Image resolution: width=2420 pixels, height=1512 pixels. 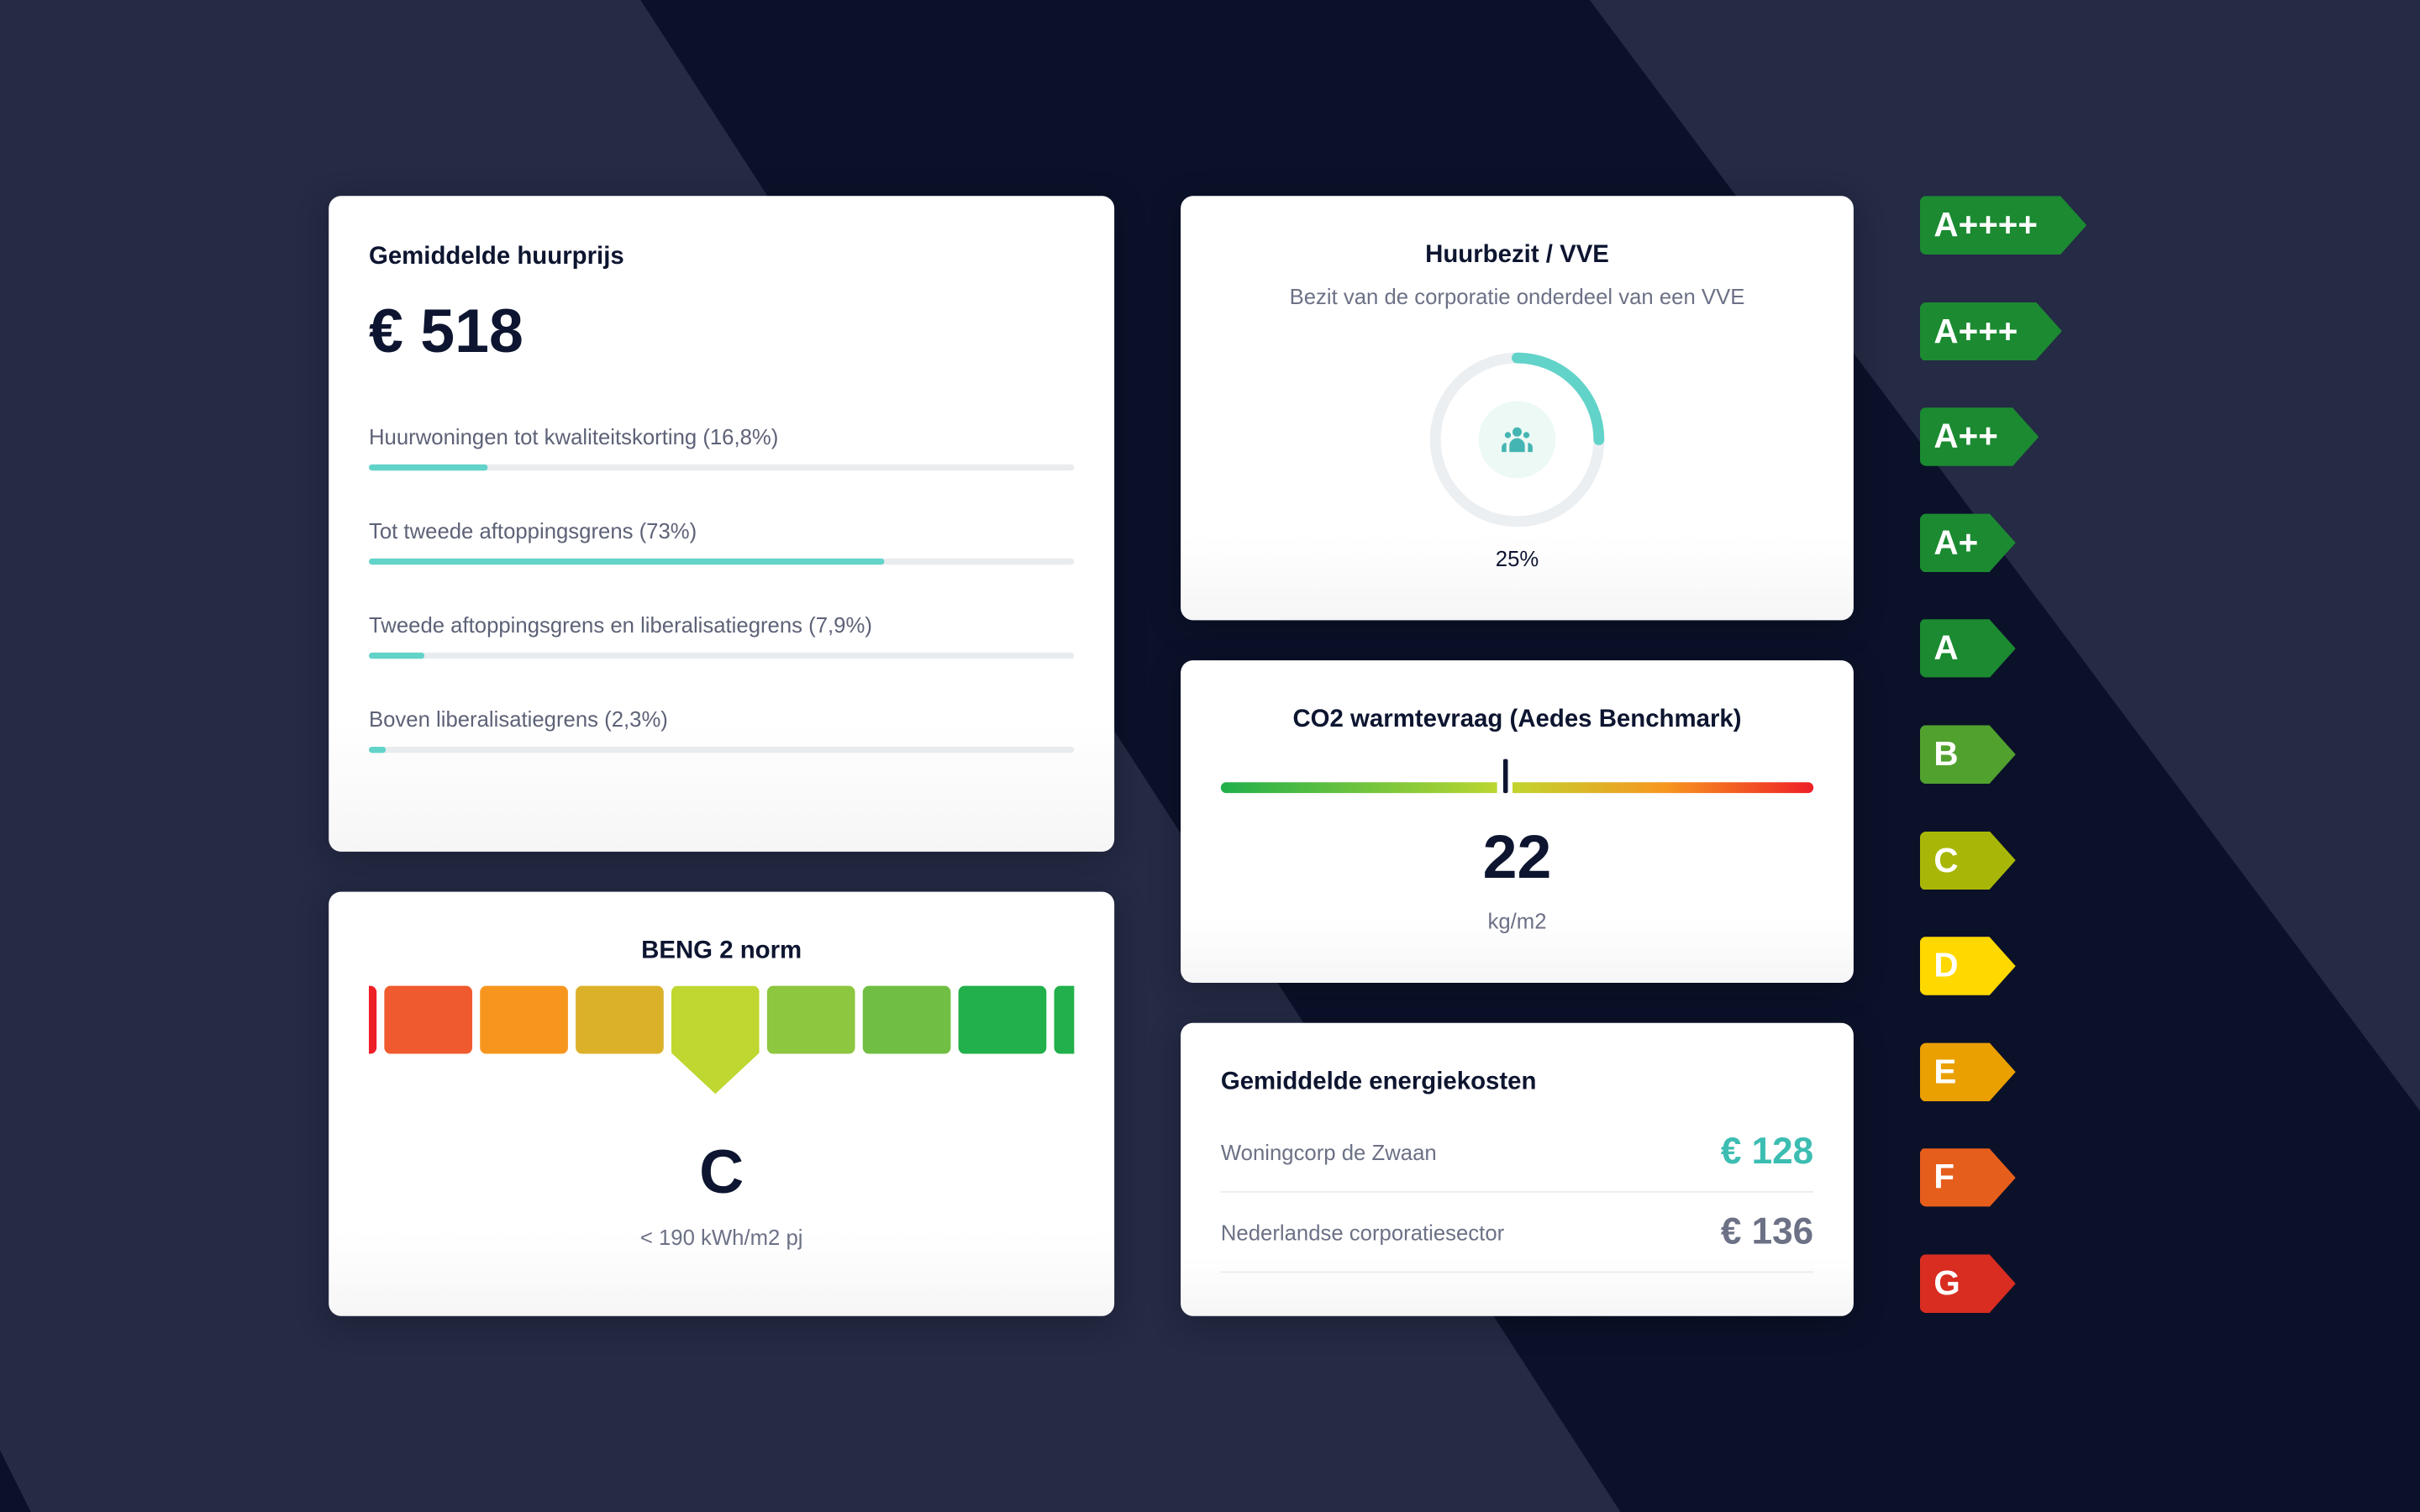 I want to click on co2-value: 22, so click(x=1517, y=857).